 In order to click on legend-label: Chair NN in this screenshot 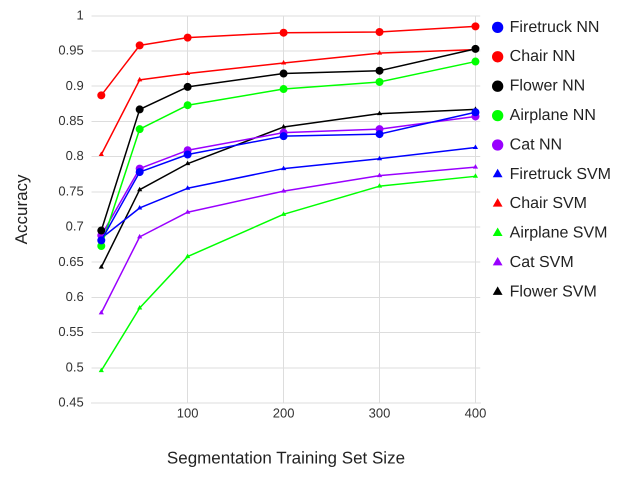, I will do `click(543, 57)`.